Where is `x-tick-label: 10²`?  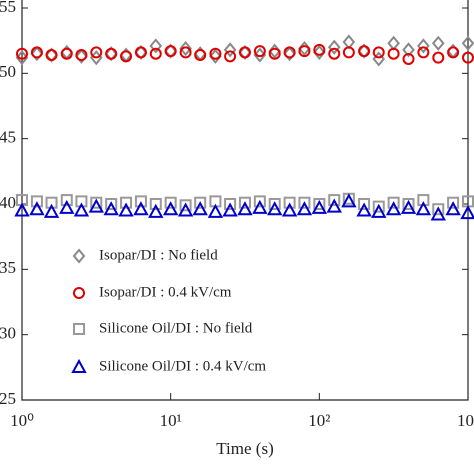
x-tick-label: 10² is located at coordinates (319, 420).